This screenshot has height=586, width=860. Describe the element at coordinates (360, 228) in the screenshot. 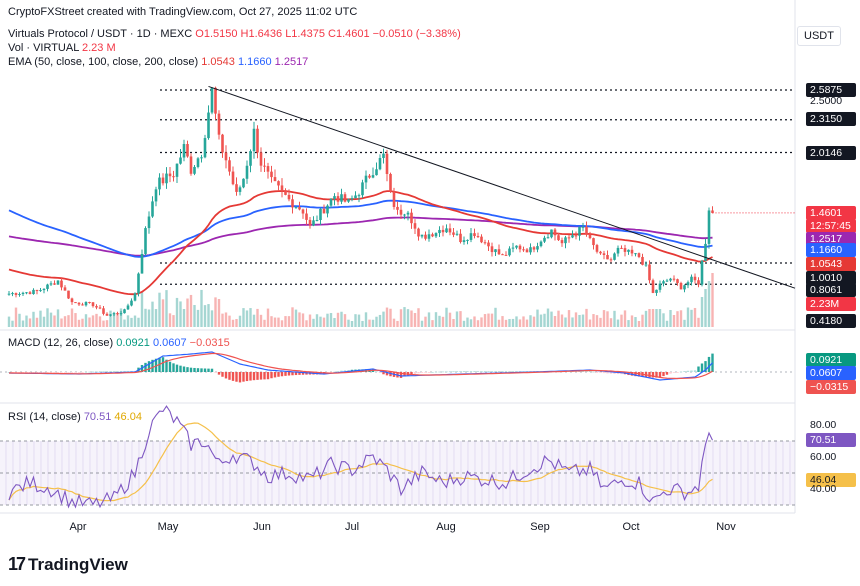

I see `ema100-line` at that location.